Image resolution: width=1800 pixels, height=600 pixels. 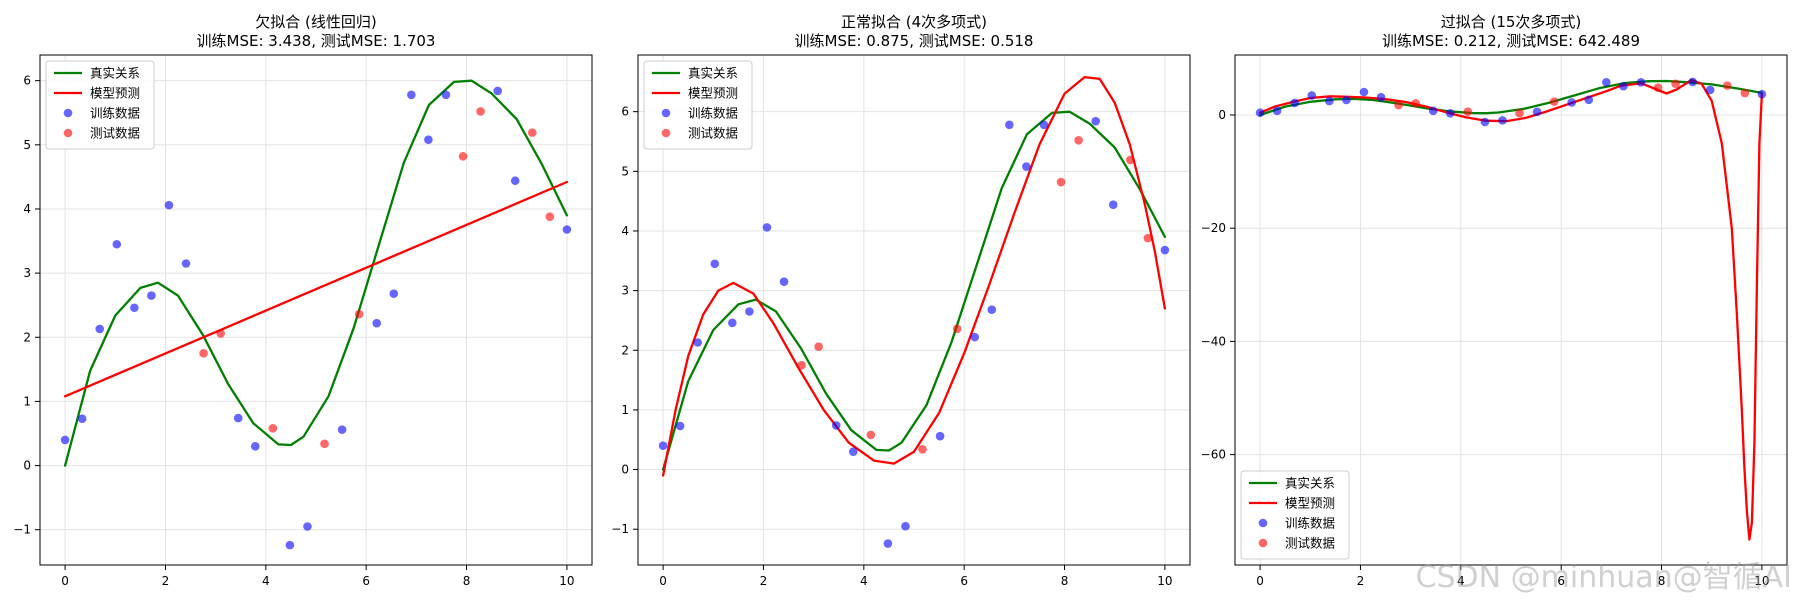 I want to click on y-tick-label: 4, so click(x=27, y=209).